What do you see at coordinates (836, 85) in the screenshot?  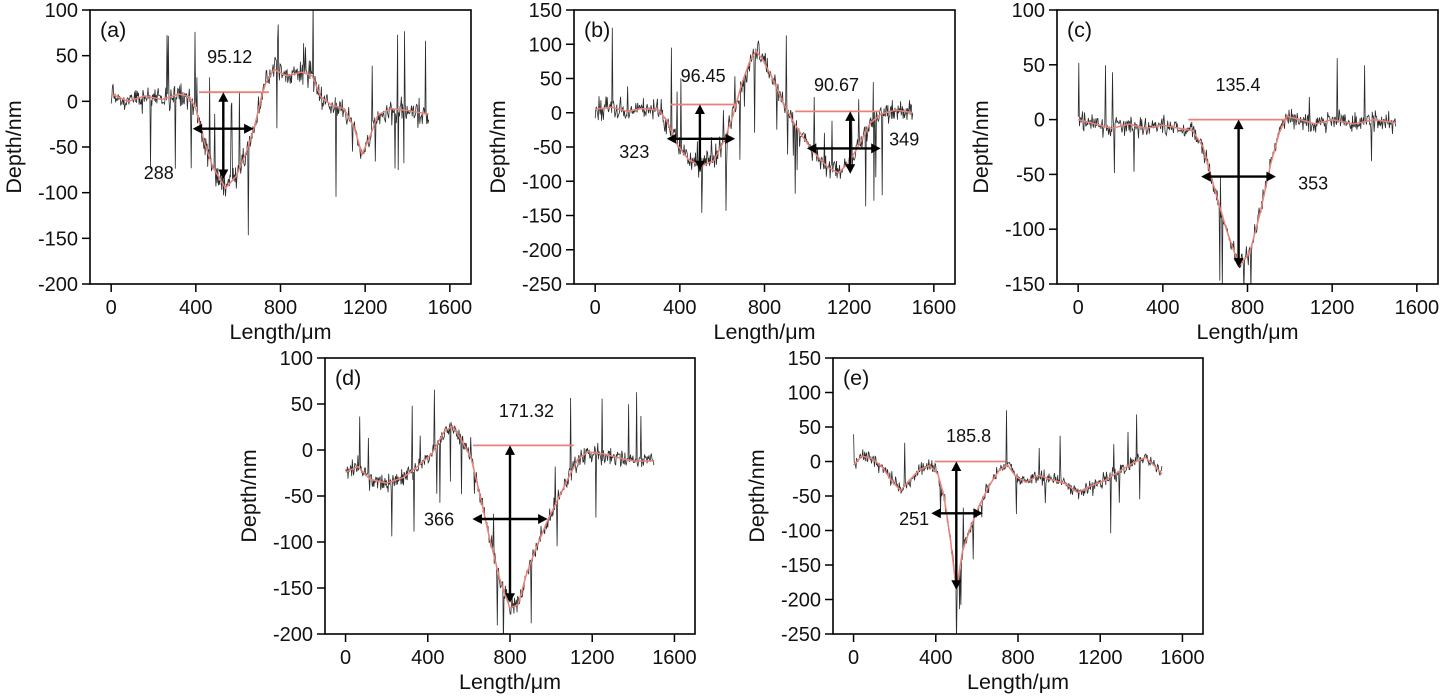 I see `svg-text: 90.67` at bounding box center [836, 85].